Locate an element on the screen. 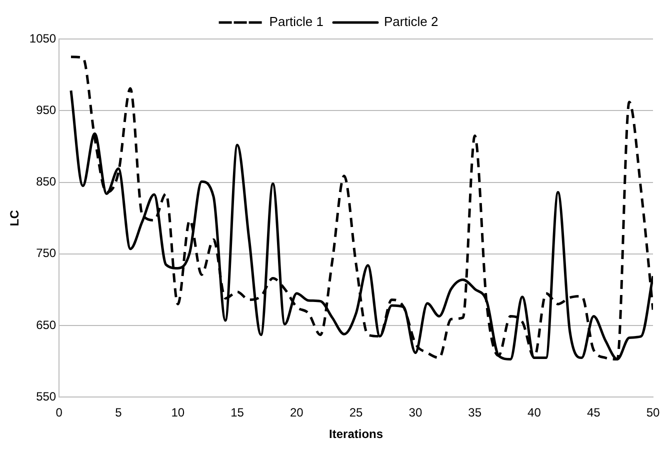  y-tick-label: 750 is located at coordinates (46, 253).